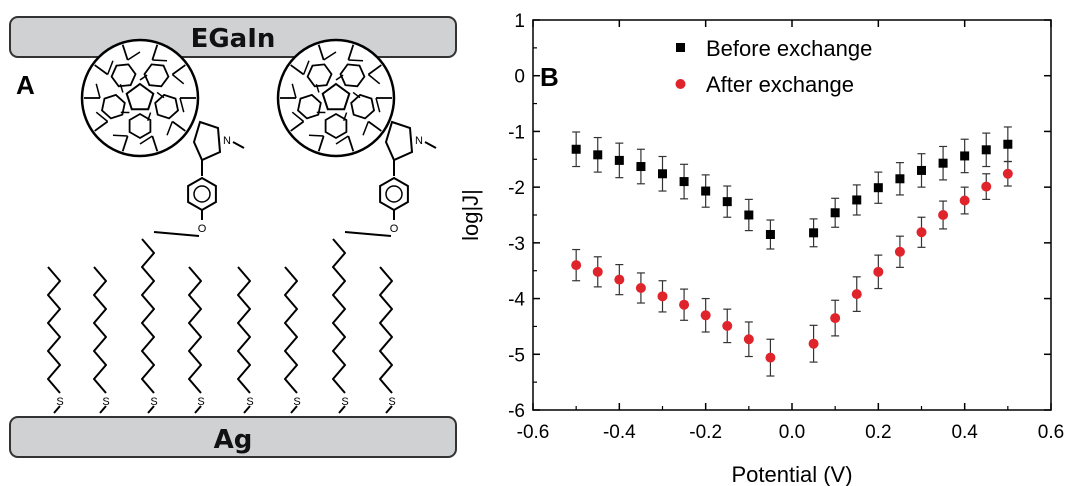  What do you see at coordinates (789, 48) in the screenshot?
I see `legend-label: Before exchange` at bounding box center [789, 48].